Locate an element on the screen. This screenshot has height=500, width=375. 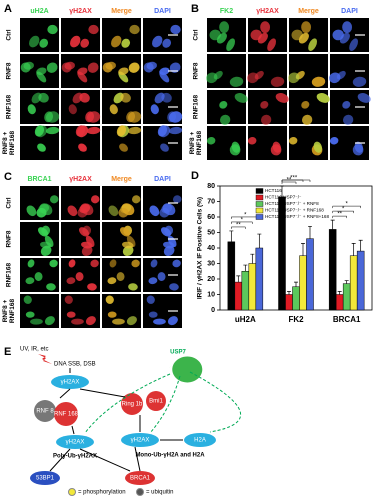
node-label: BRCA1 is located at coordinates (140, 479).